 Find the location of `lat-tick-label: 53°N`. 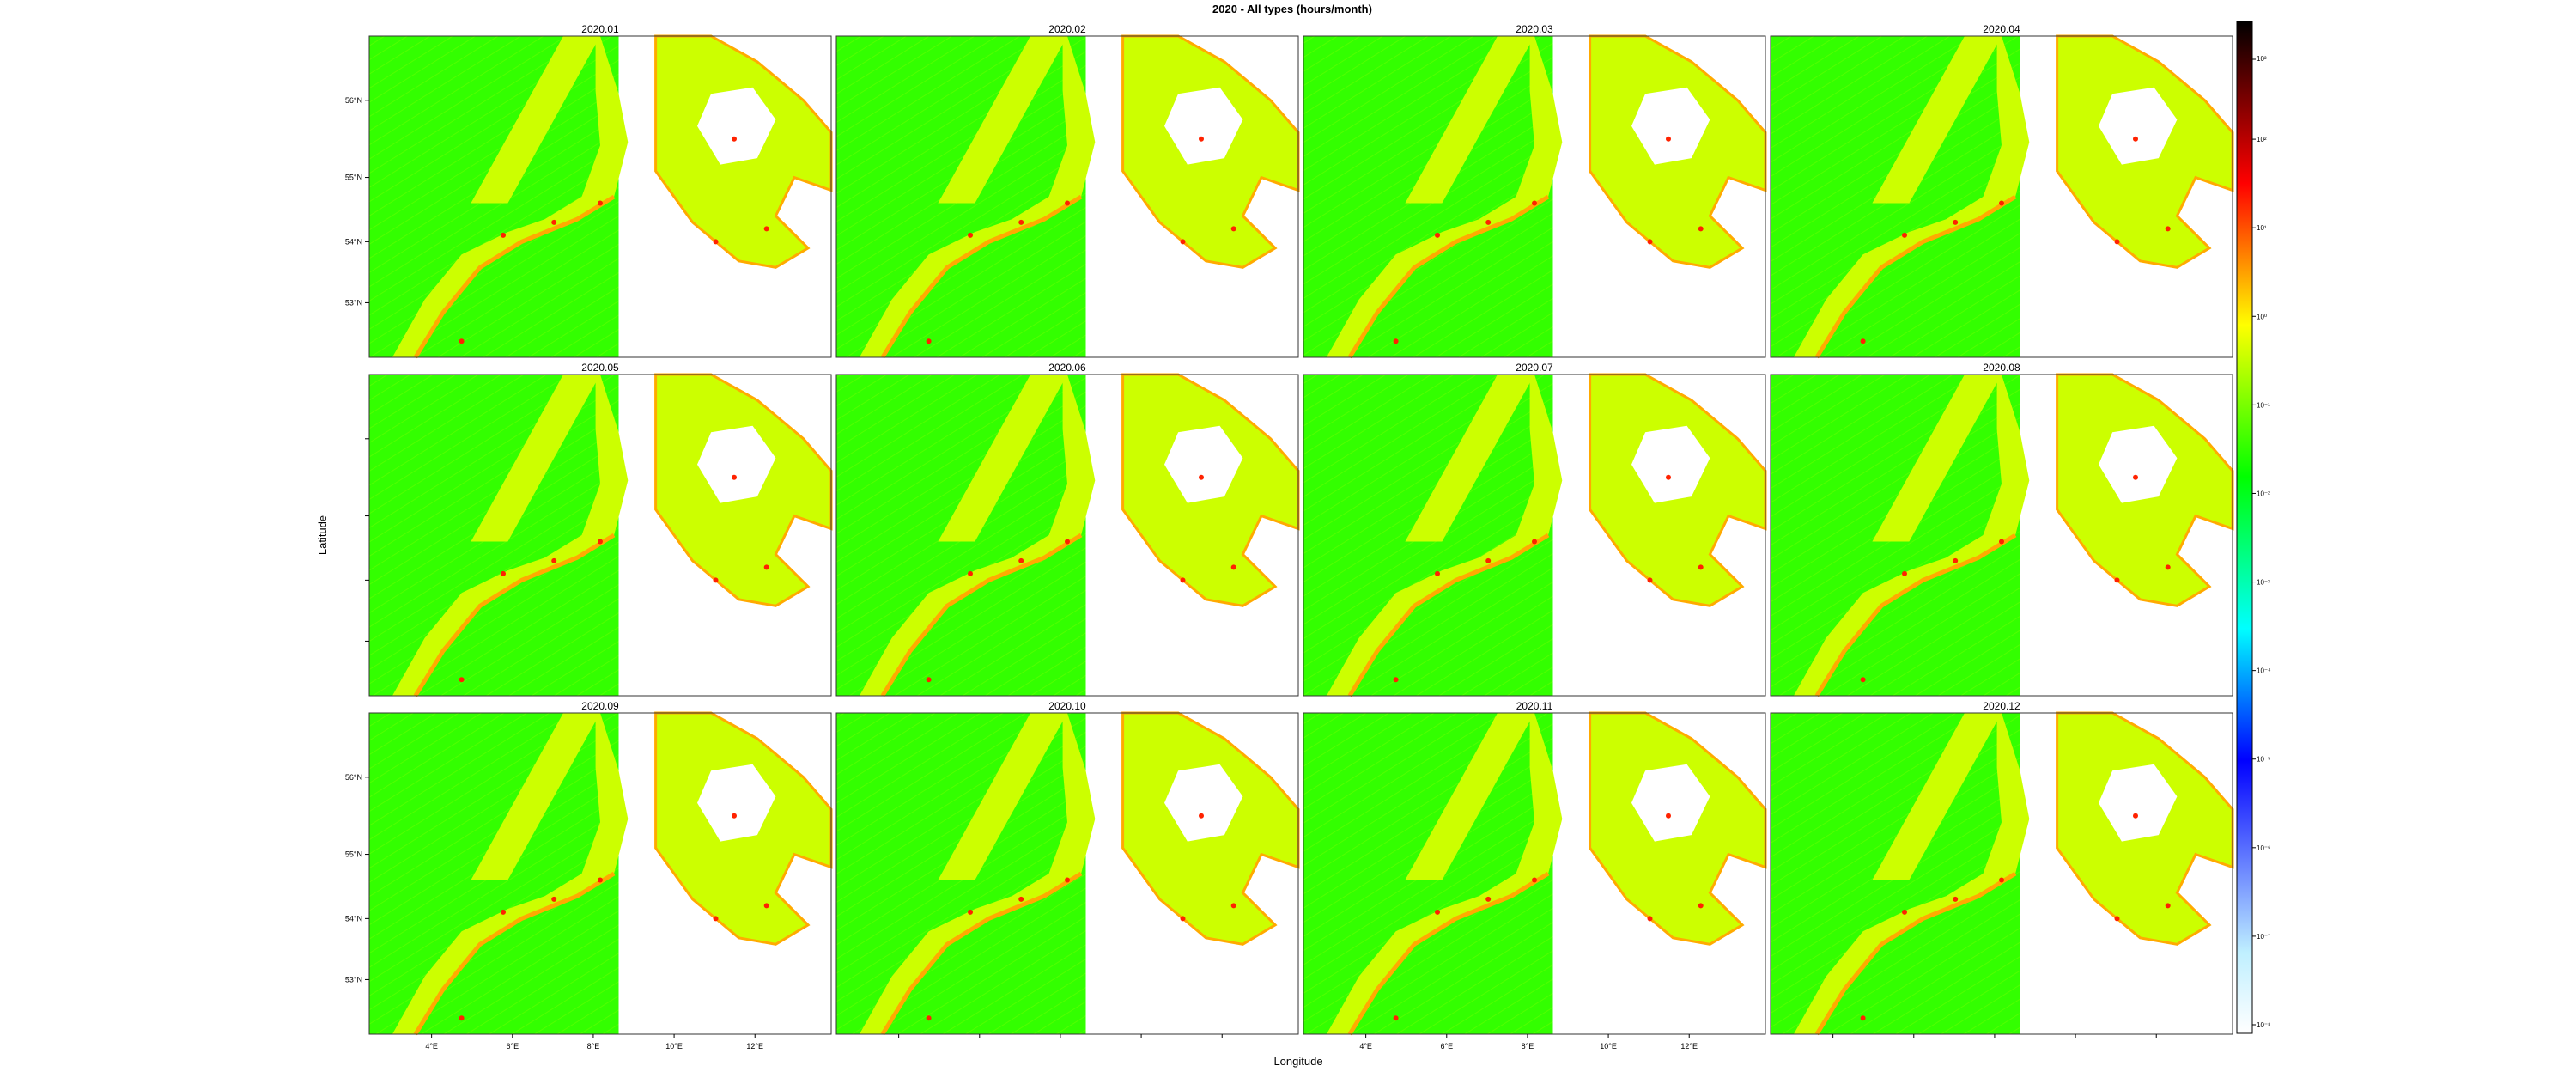

lat-tick-label: 53°N is located at coordinates (354, 979).